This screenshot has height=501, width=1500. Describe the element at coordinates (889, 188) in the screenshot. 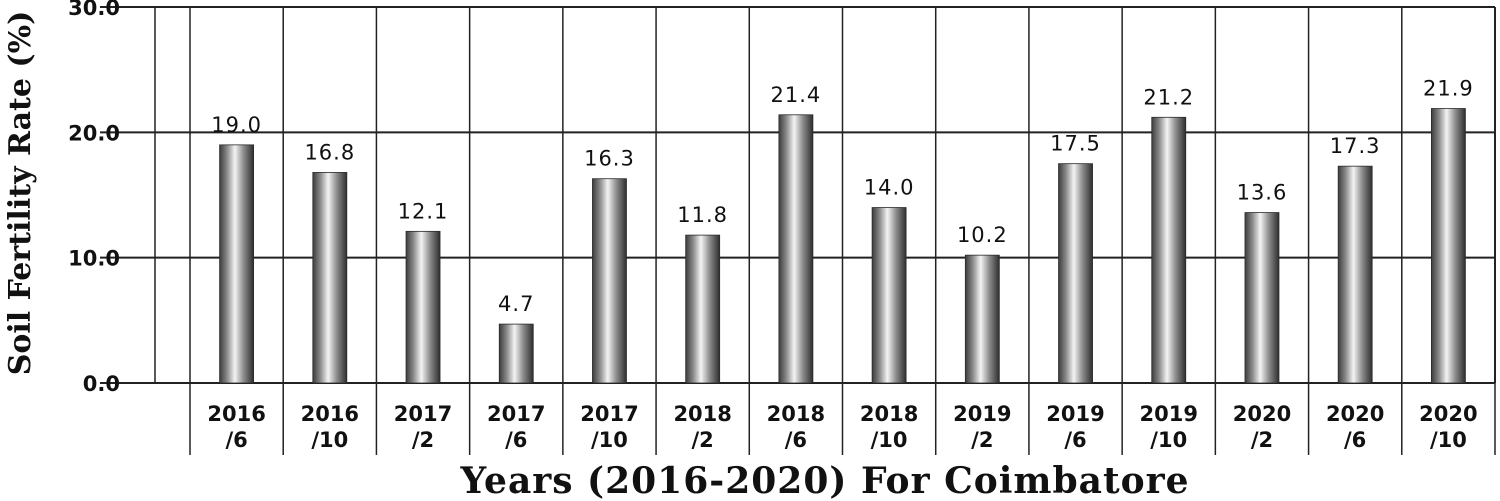

I see `data-label: 14.0` at that location.